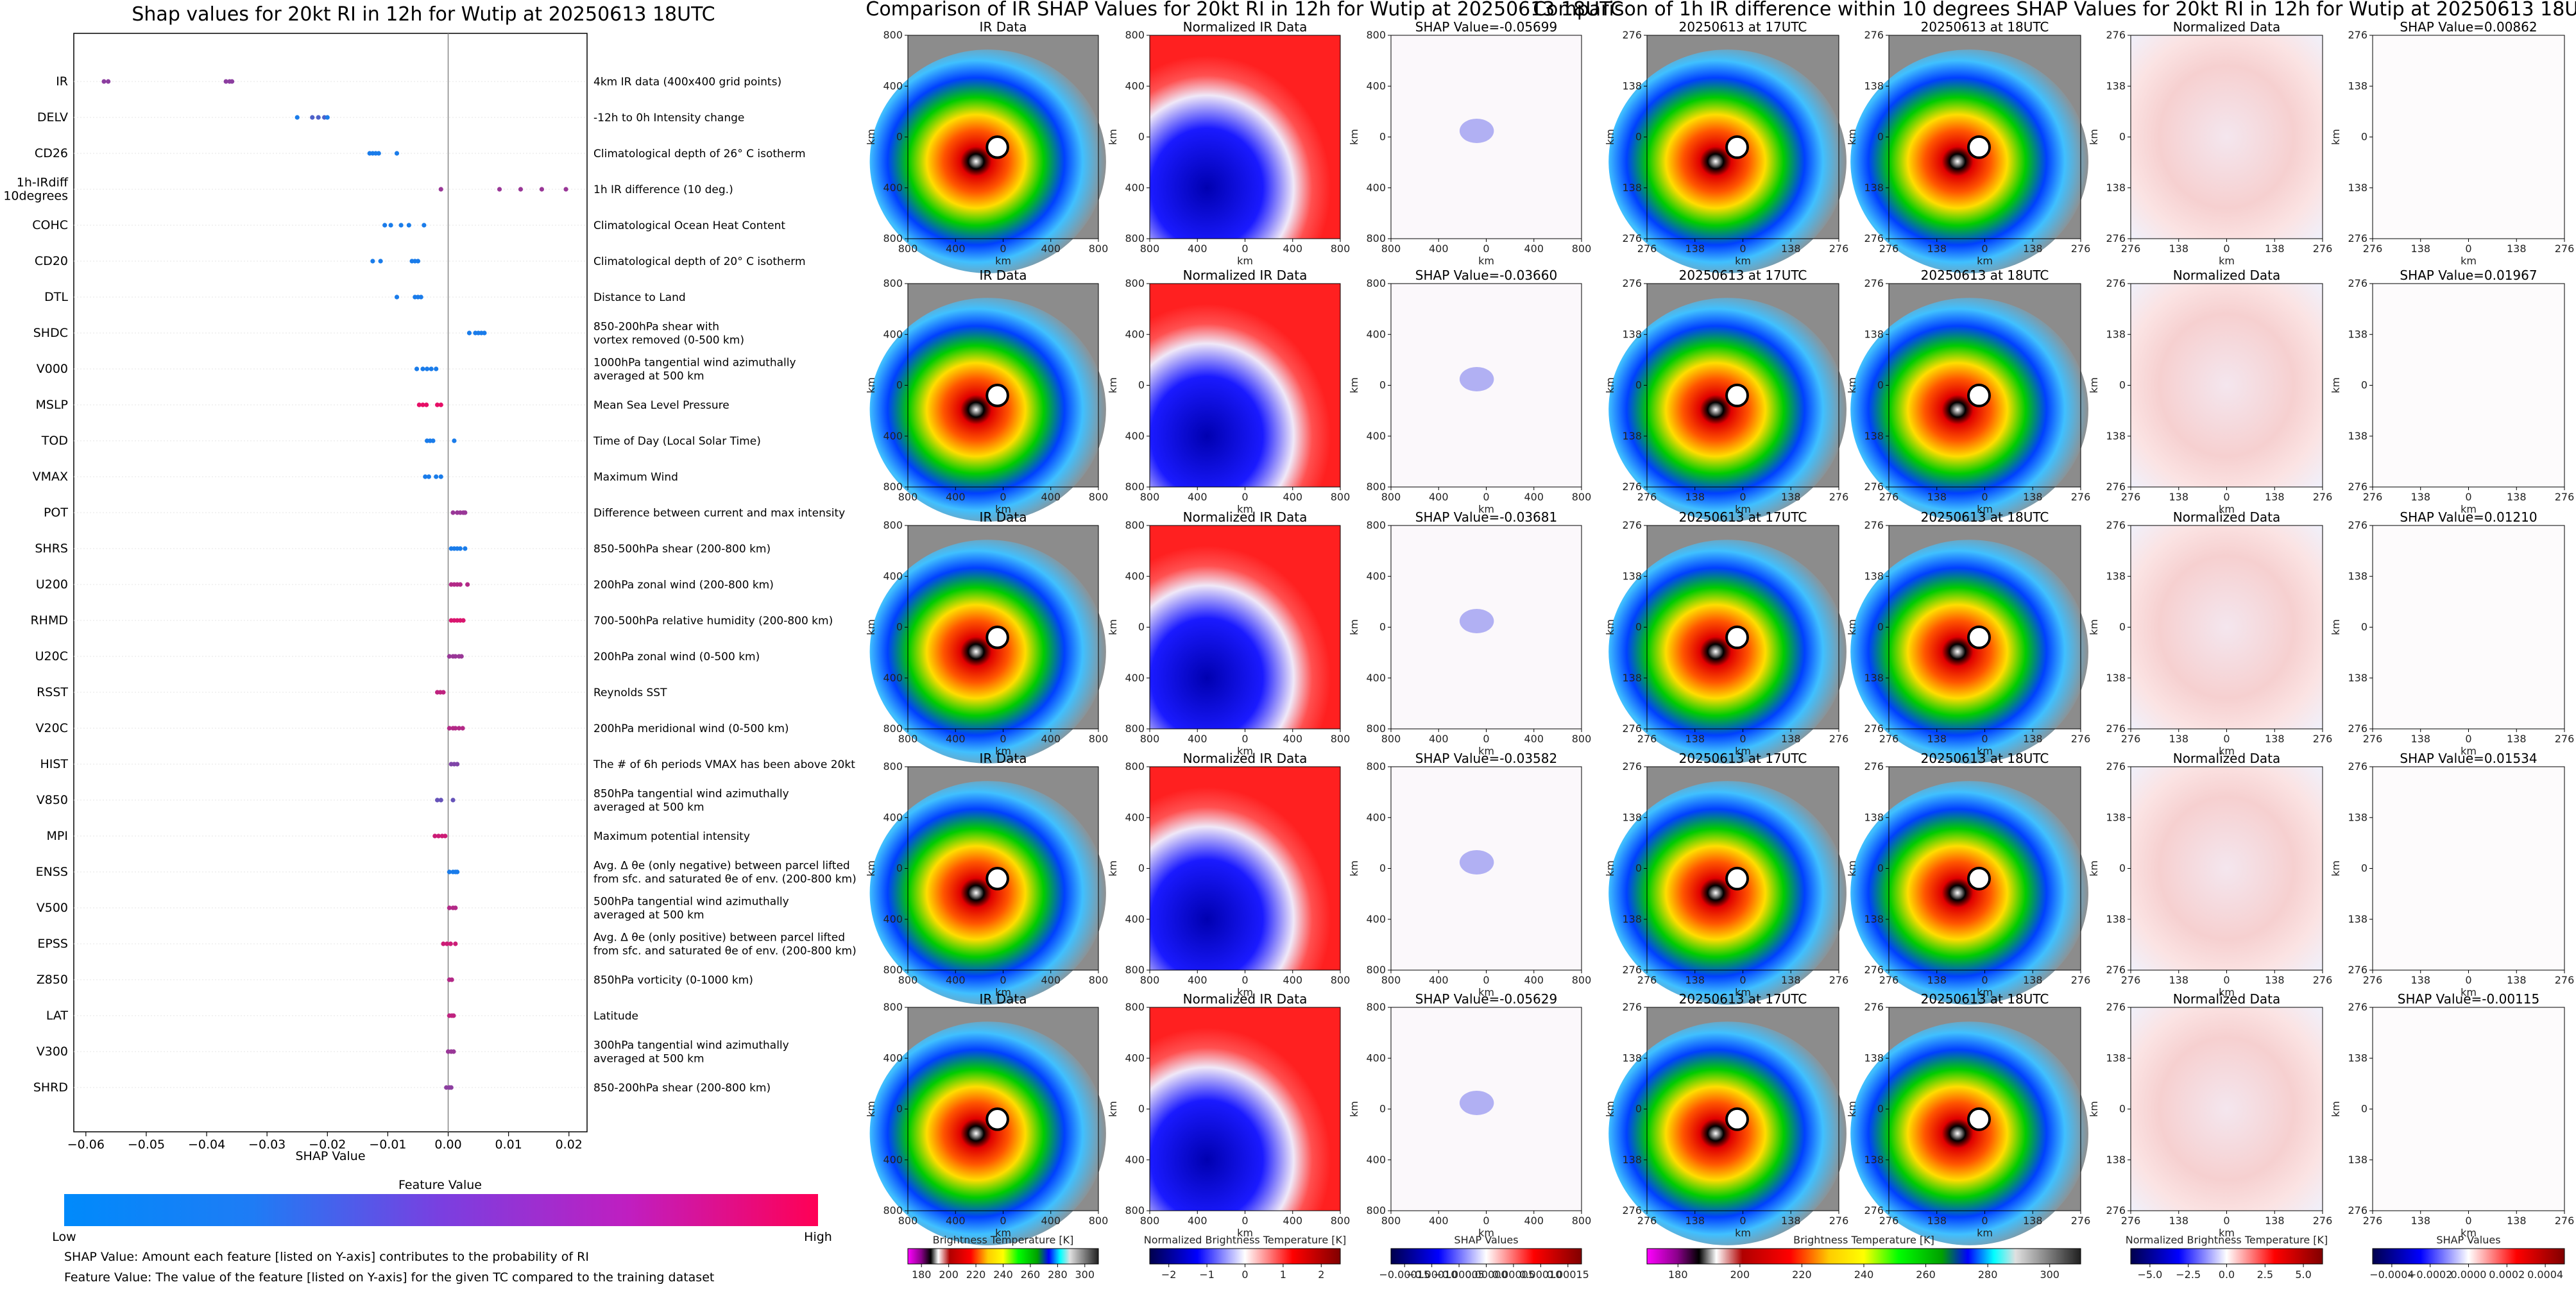 Image resolution: width=2576 pixels, height=1289 pixels. Describe the element at coordinates (635, 478) in the screenshot. I see `feature-description: Maximum Wind` at that location.